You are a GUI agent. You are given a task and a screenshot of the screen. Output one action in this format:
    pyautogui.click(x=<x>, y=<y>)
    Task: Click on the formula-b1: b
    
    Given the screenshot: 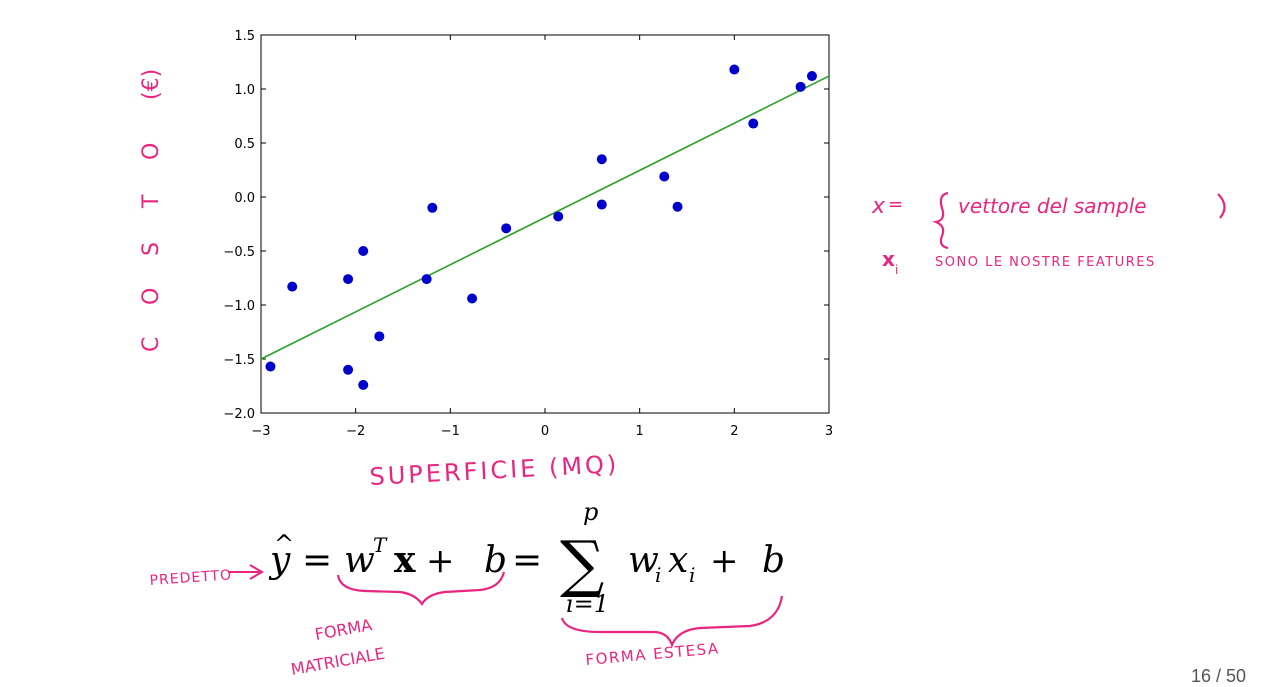 What is the action you would take?
    pyautogui.click(x=495, y=560)
    